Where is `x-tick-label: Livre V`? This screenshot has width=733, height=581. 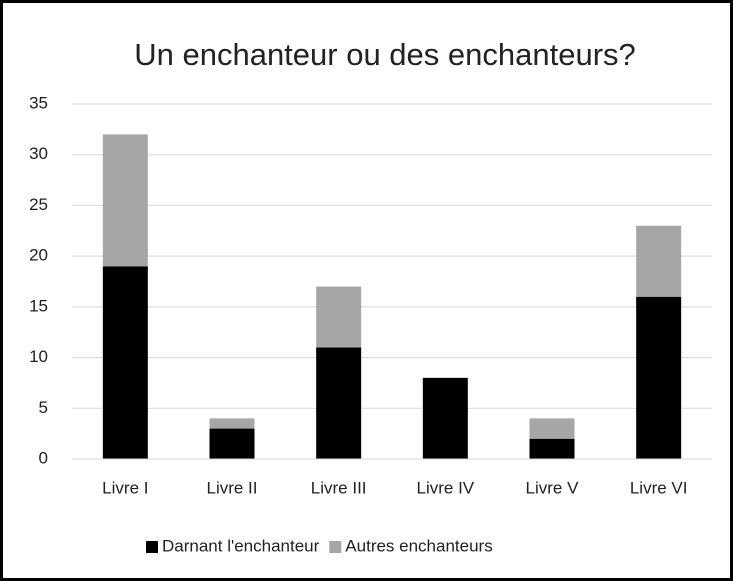 x-tick-label: Livre V is located at coordinates (553, 487).